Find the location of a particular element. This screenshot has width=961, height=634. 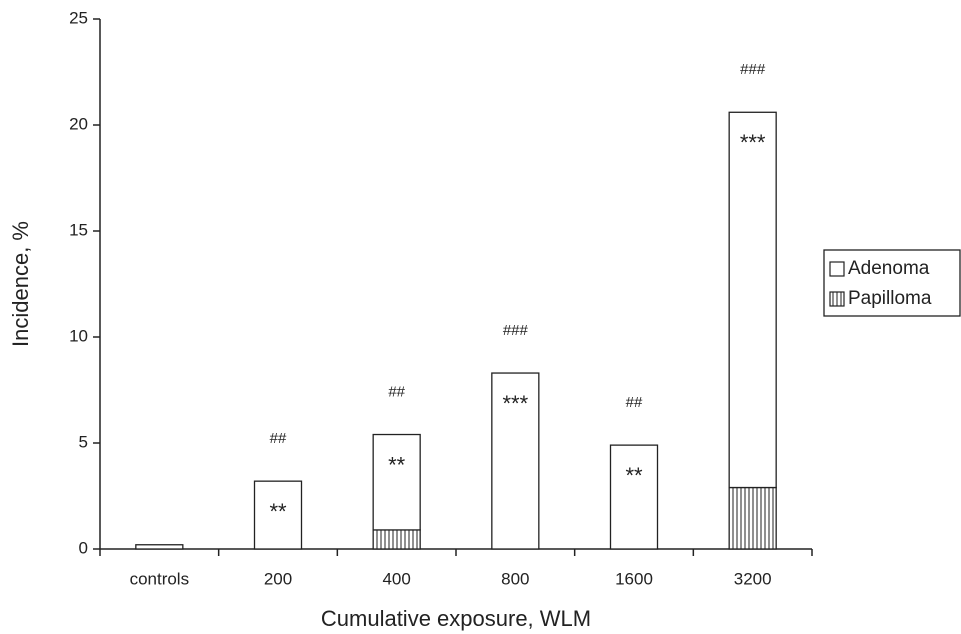

legend-label: Papilloma is located at coordinates (890, 298).